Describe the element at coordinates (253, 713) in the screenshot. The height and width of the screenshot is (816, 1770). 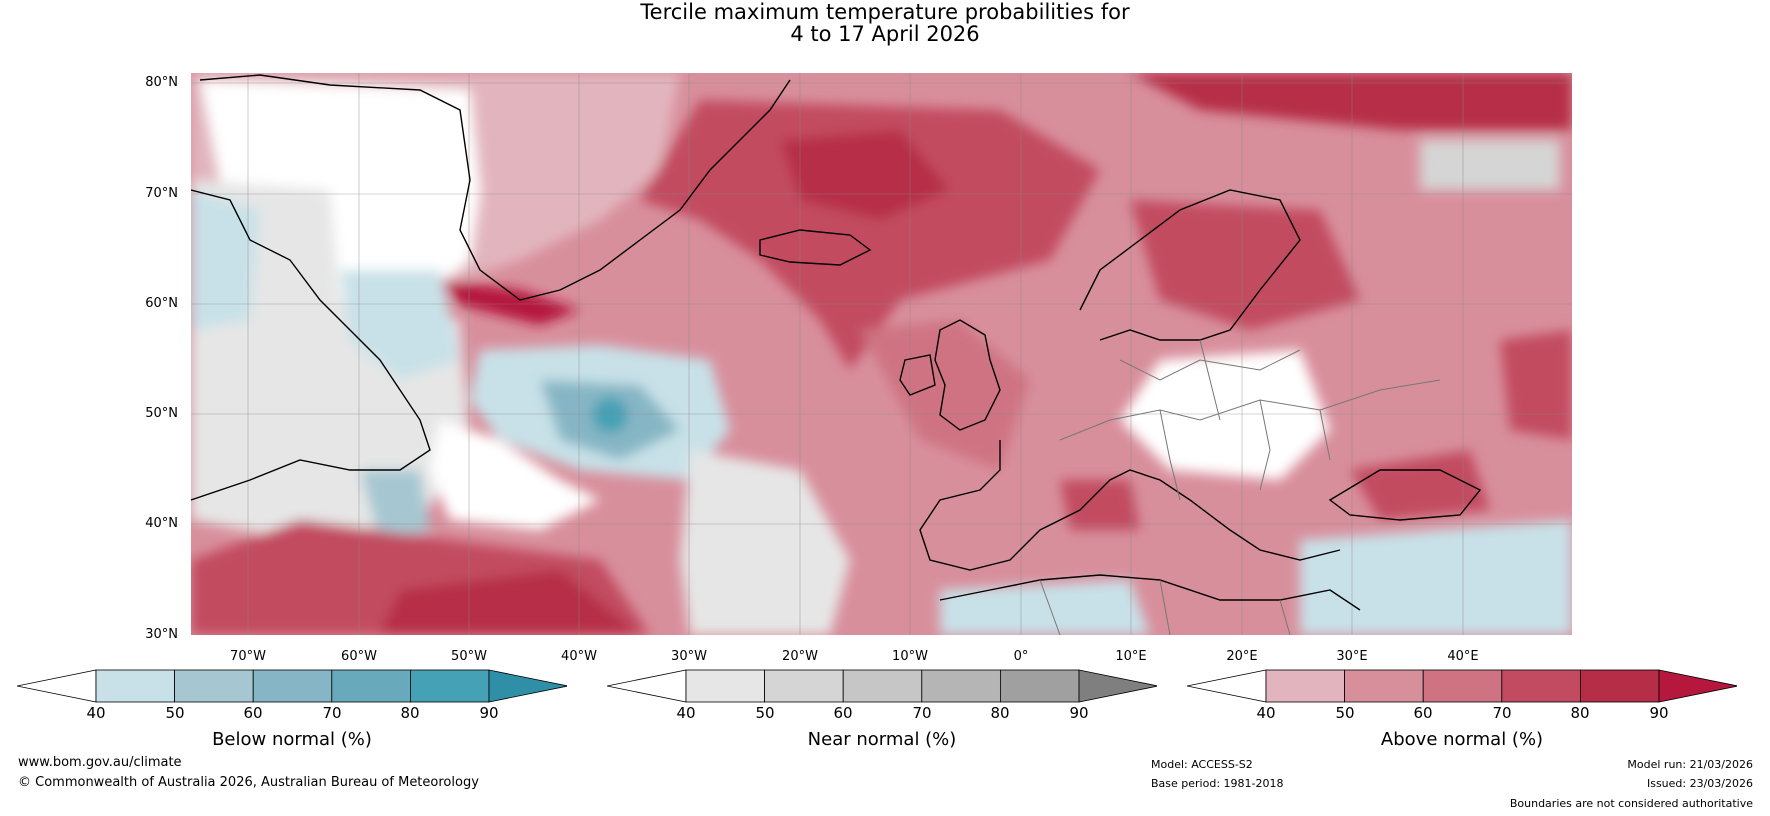
I see `below-tick-60: 60` at that location.